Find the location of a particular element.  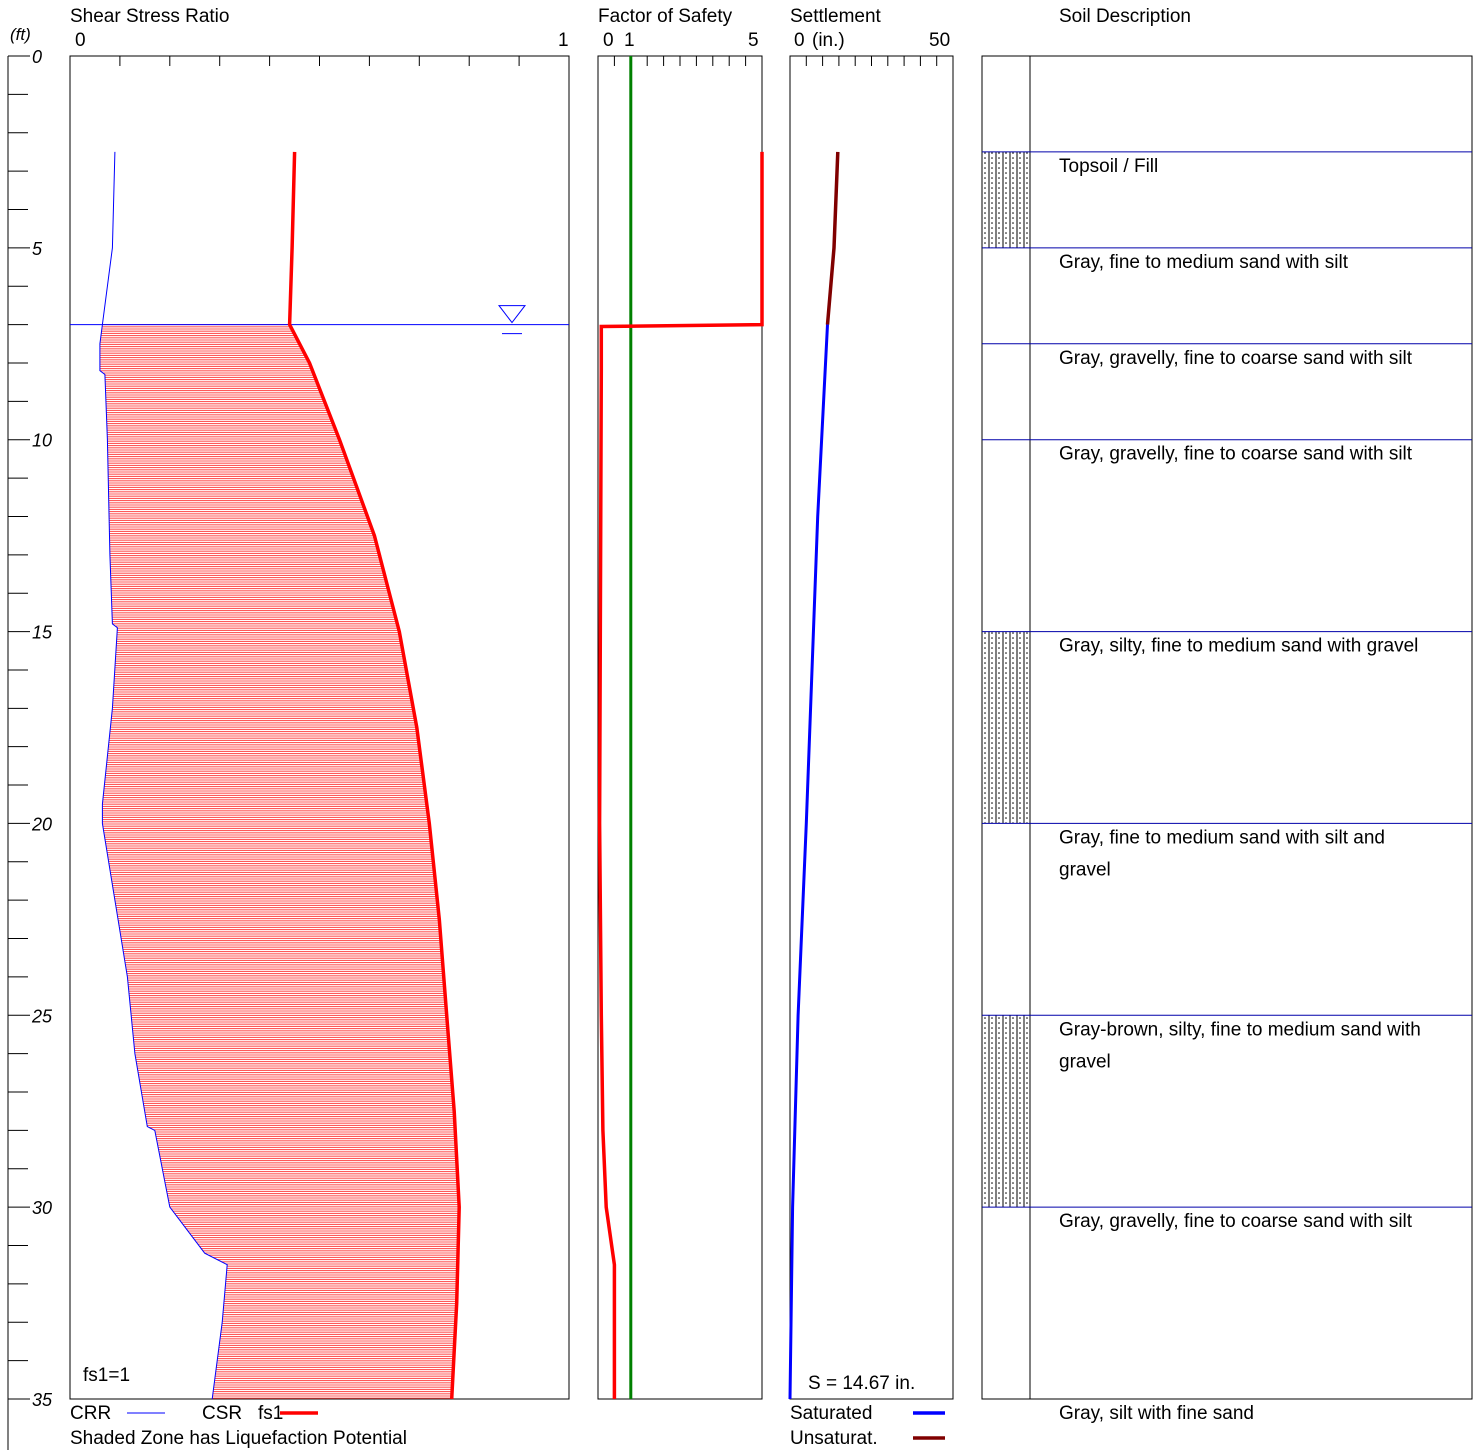

csr-series-line is located at coordinates (374, 775).